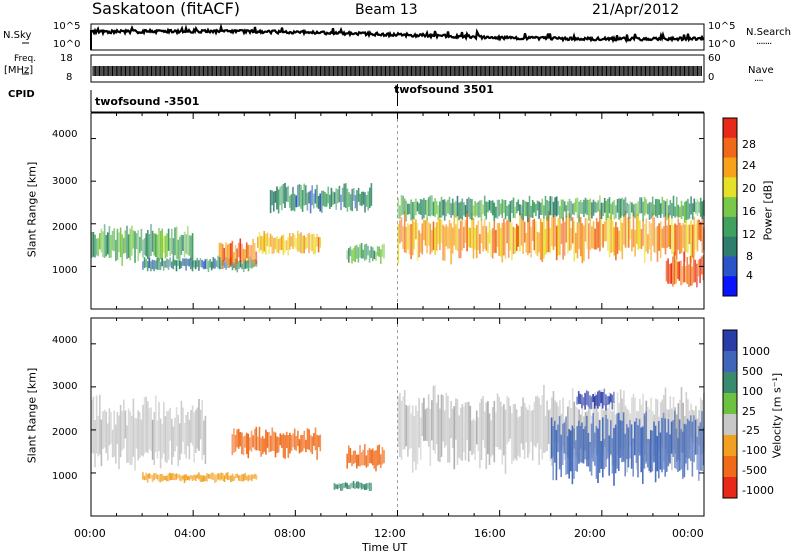 The image size is (800, 554). I want to click on power-ytick-1000: 1000, so click(65, 270).